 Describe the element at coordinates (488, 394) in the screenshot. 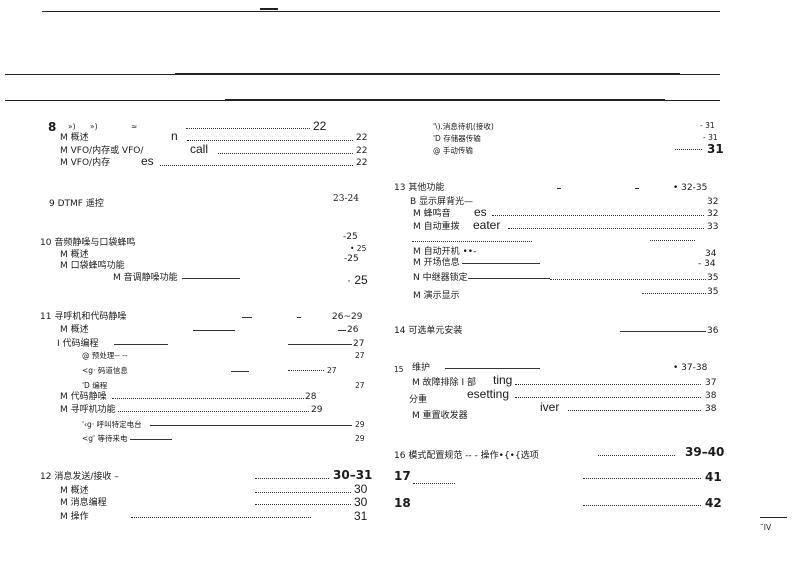

I see `fragment: esetting` at that location.